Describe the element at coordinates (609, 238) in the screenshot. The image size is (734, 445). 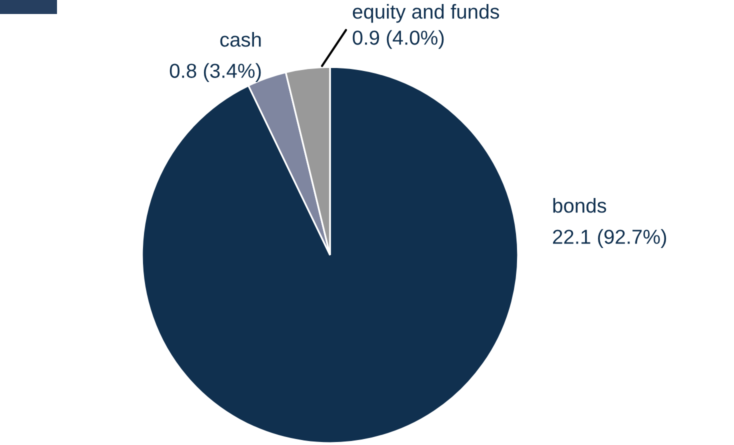
I see `data-label: 22.1 (92.7%)` at that location.